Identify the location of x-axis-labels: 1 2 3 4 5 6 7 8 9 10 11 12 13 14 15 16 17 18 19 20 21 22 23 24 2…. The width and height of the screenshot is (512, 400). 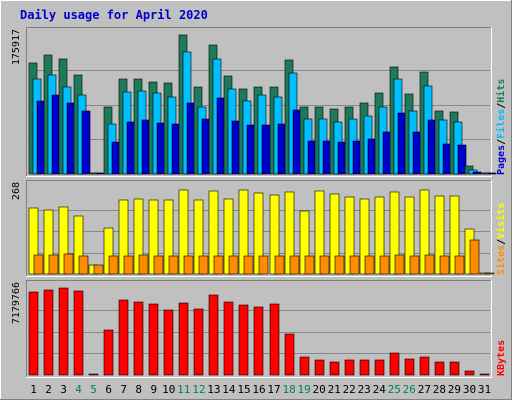
(260, 389).